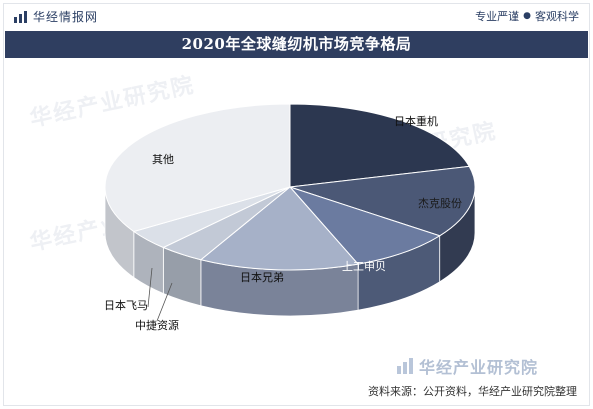 This screenshot has width=593, height=409. Describe the element at coordinates (20, 16) in the screenshot. I see `brand-logo-icon` at that location.